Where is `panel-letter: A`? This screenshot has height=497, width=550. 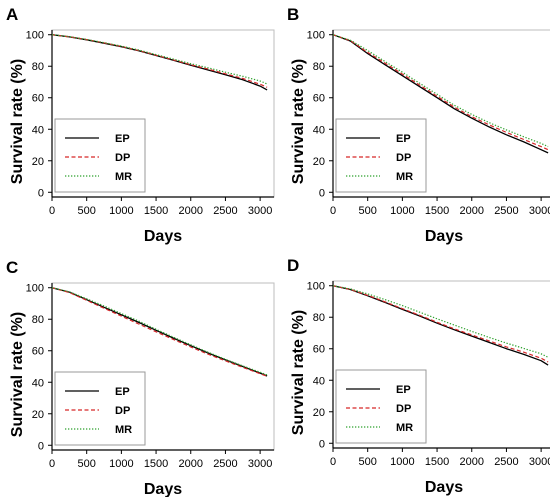 panel-letter: A is located at coordinates (12, 14).